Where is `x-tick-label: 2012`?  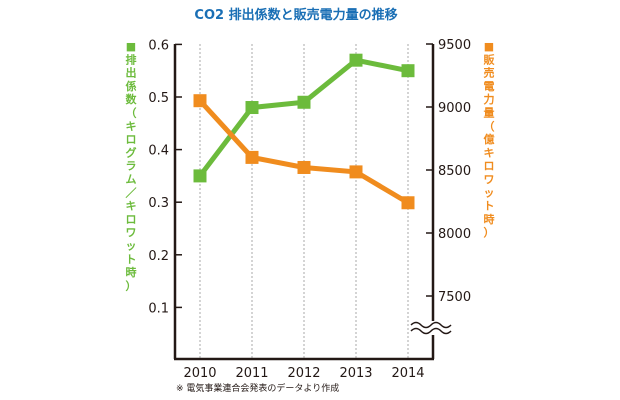 x-tick-label: 2012 is located at coordinates (303, 373).